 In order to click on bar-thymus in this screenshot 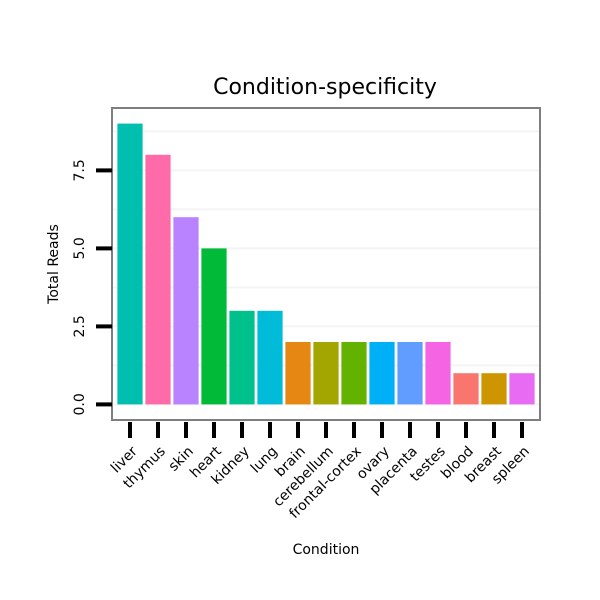, I will do `click(158, 279)`.